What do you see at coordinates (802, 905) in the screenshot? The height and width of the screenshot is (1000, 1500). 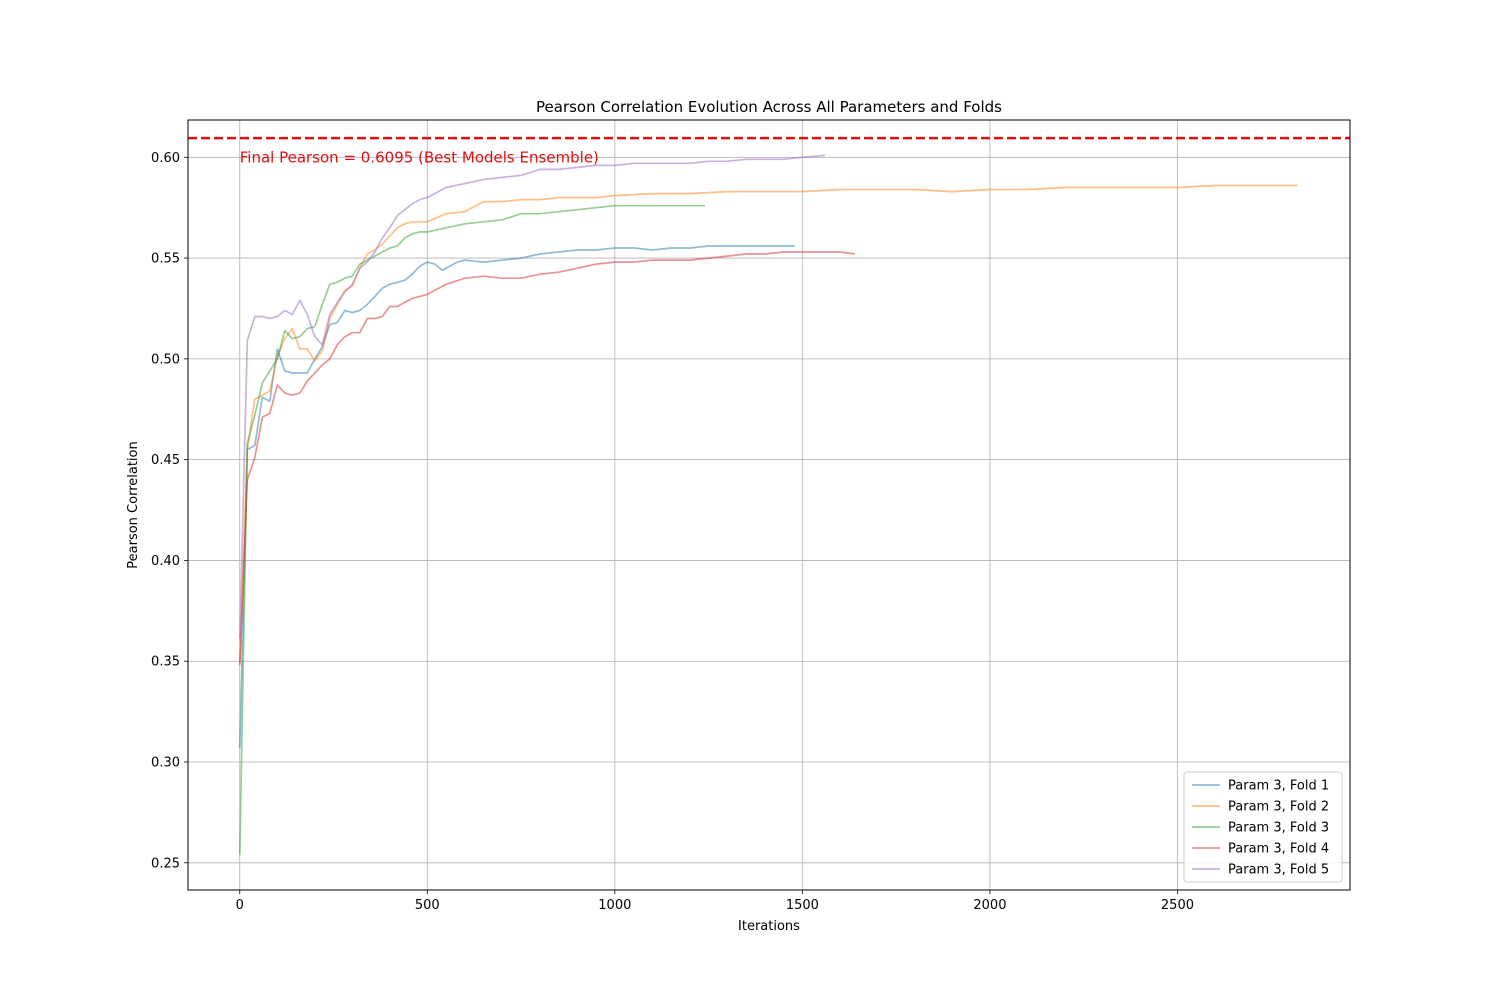 I see `x-tick-label: 1500` at bounding box center [802, 905].